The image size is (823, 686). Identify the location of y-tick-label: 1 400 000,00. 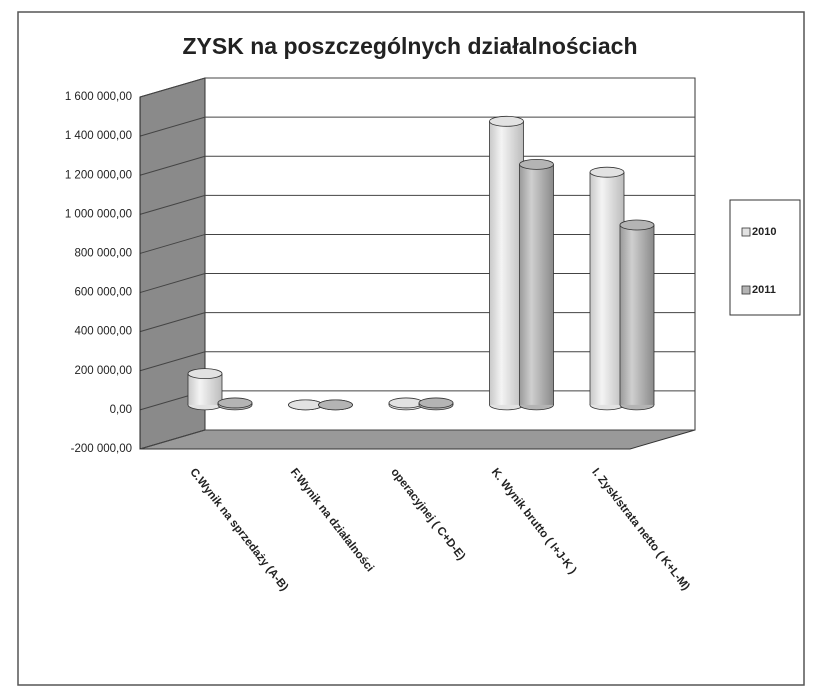
(98, 136).